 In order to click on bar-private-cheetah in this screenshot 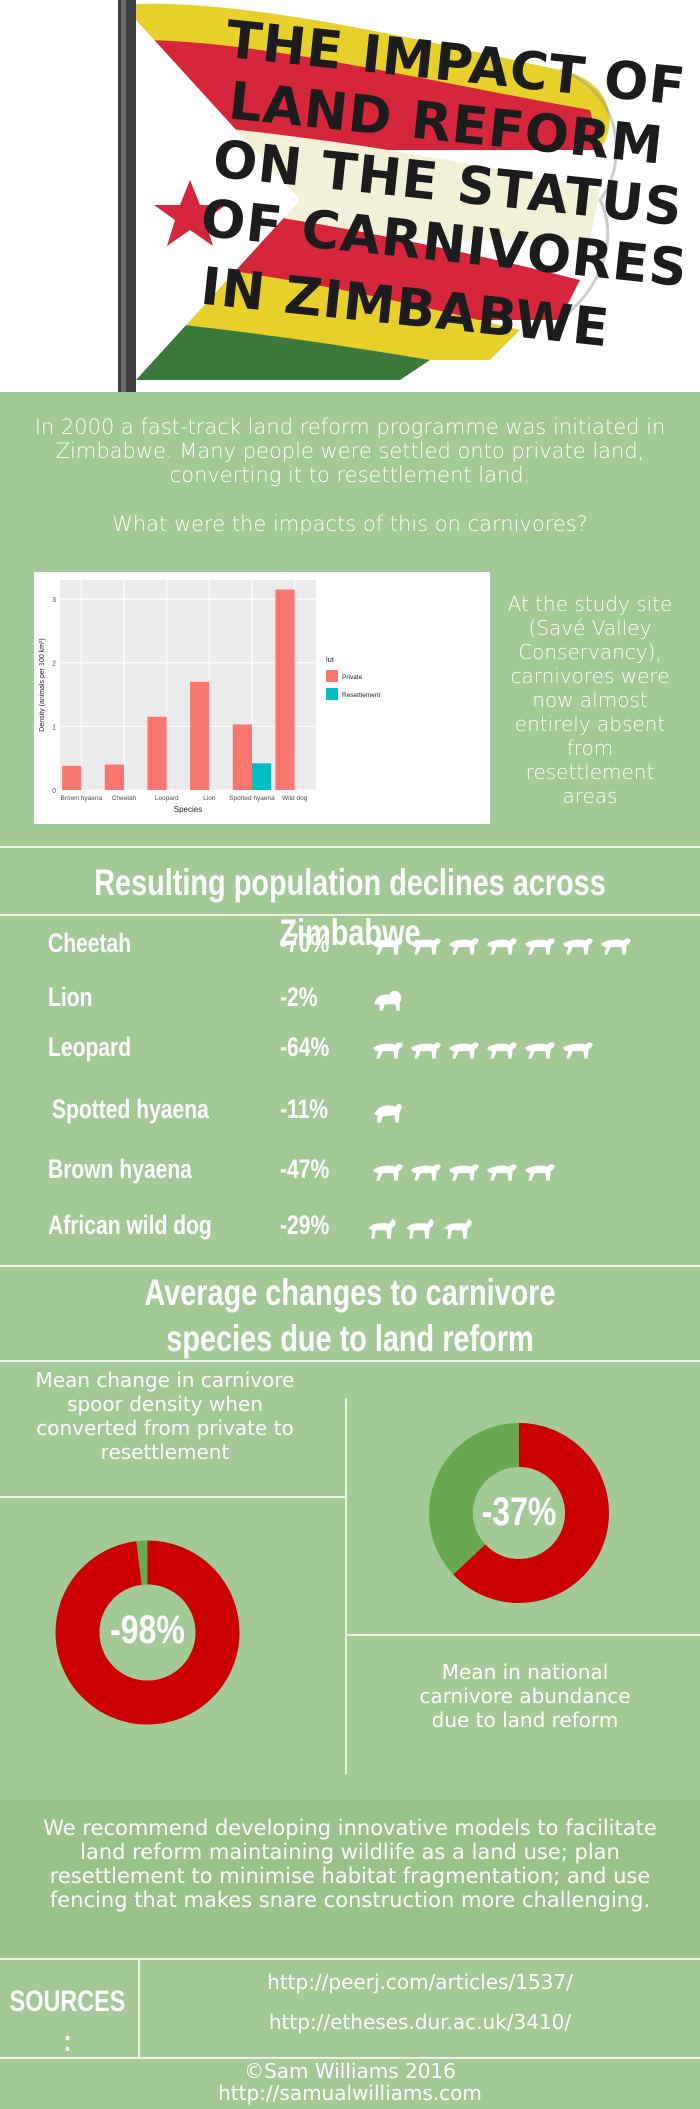, I will do `click(114, 777)`.